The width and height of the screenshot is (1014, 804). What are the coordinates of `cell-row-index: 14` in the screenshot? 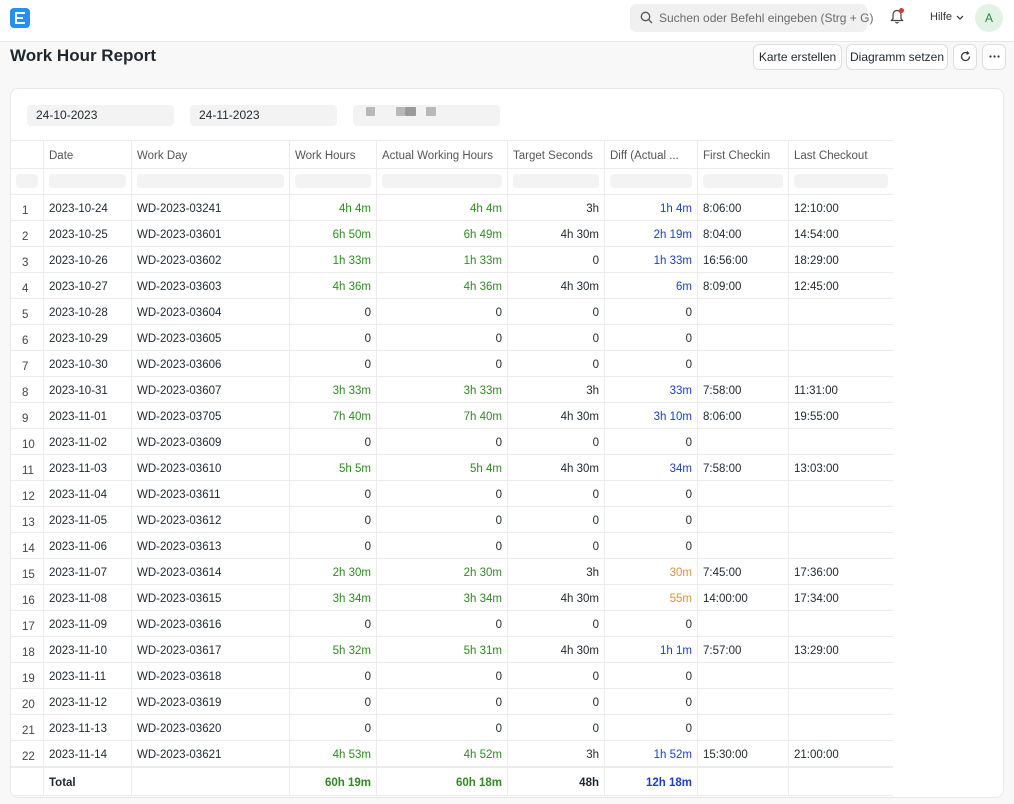 It's located at (27, 545).